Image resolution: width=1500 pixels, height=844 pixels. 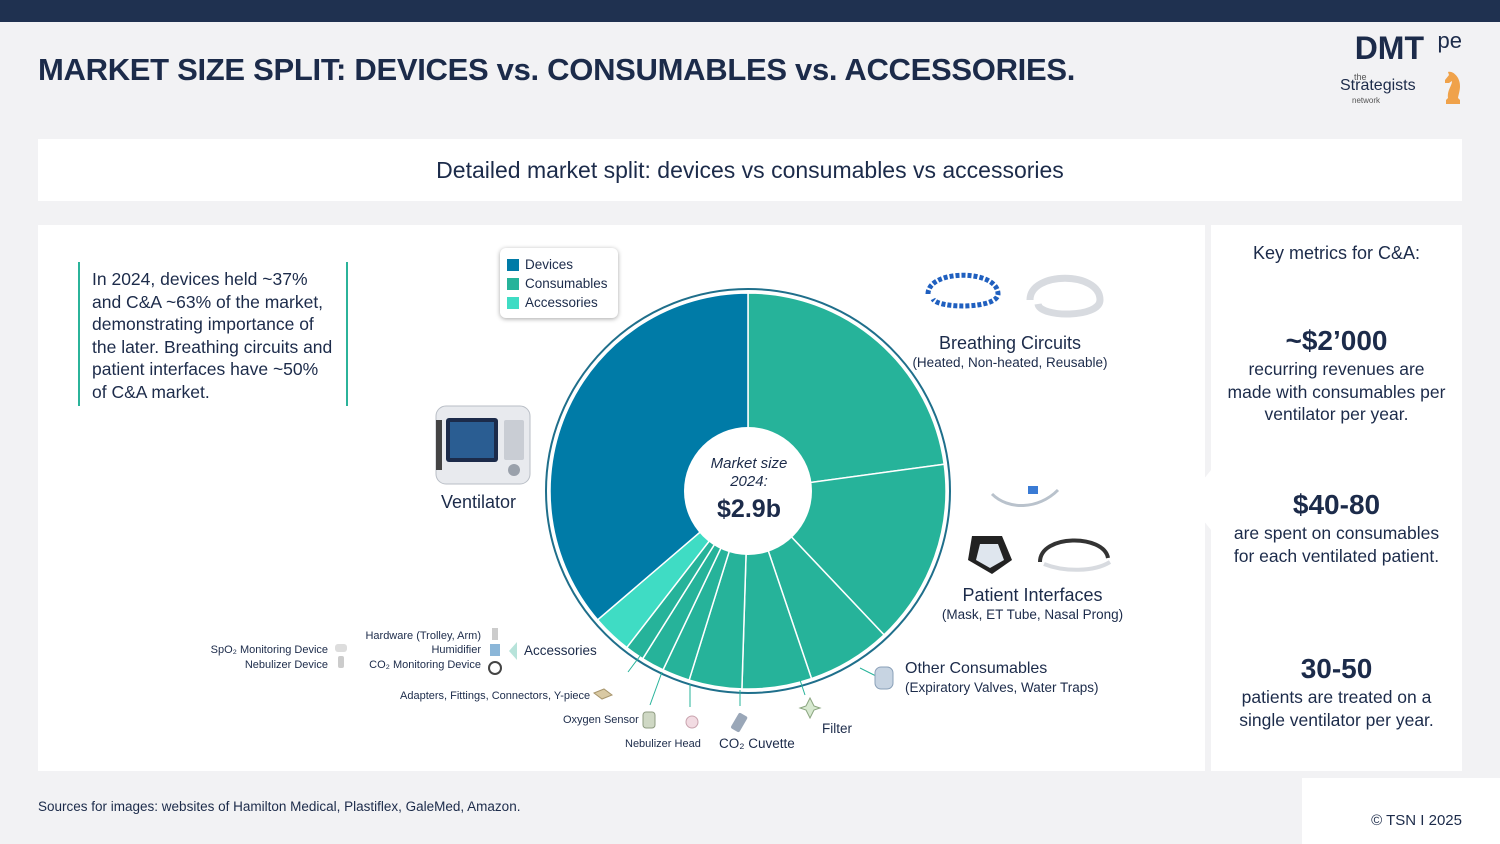 What do you see at coordinates (634, 664) in the screenshot?
I see `leader-adapters` at bounding box center [634, 664].